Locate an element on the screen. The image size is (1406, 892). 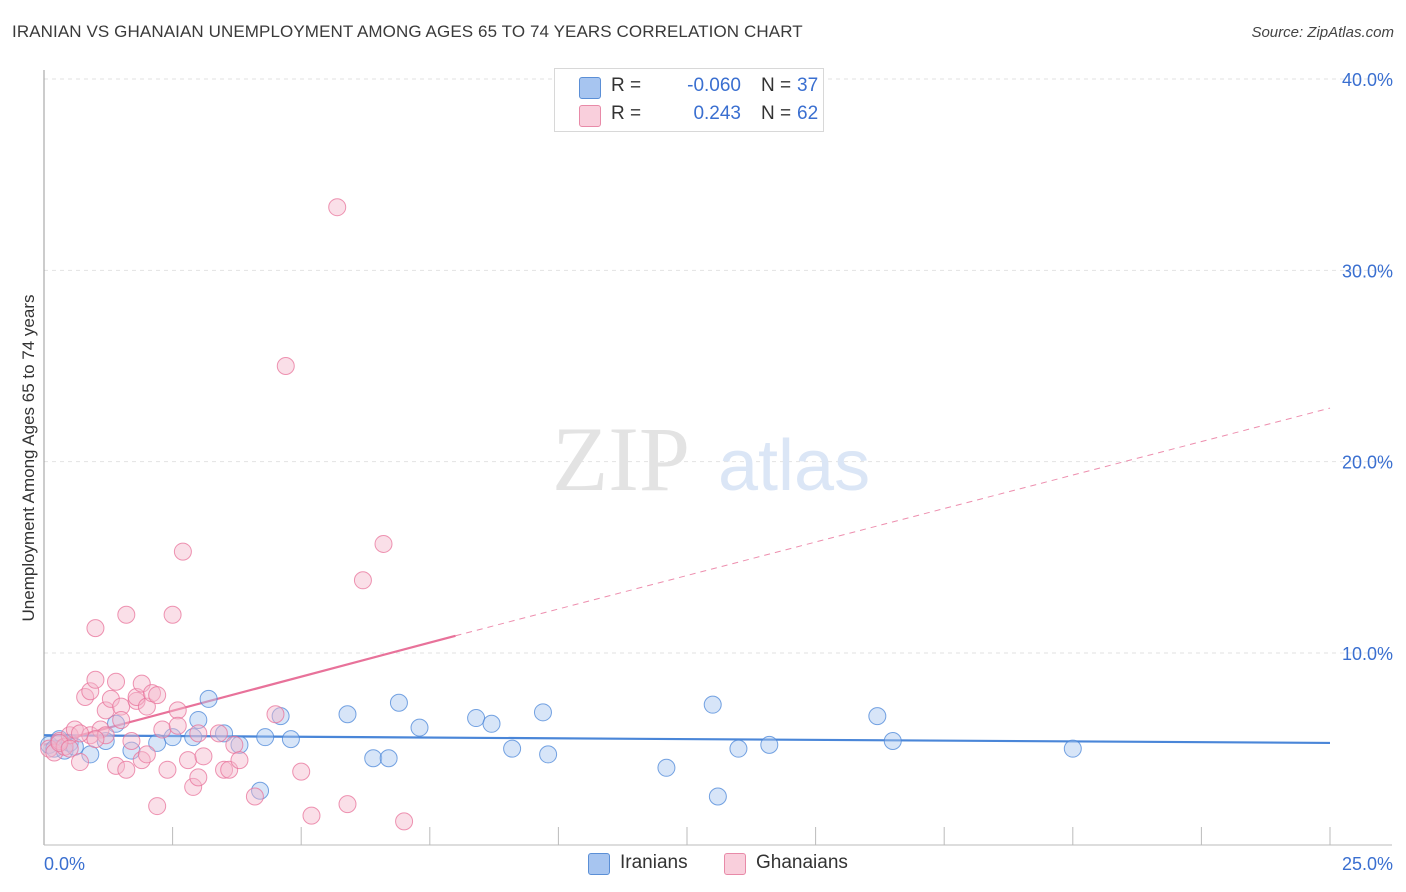
trend-line-ghanaians is located at coordinates (249, 690).